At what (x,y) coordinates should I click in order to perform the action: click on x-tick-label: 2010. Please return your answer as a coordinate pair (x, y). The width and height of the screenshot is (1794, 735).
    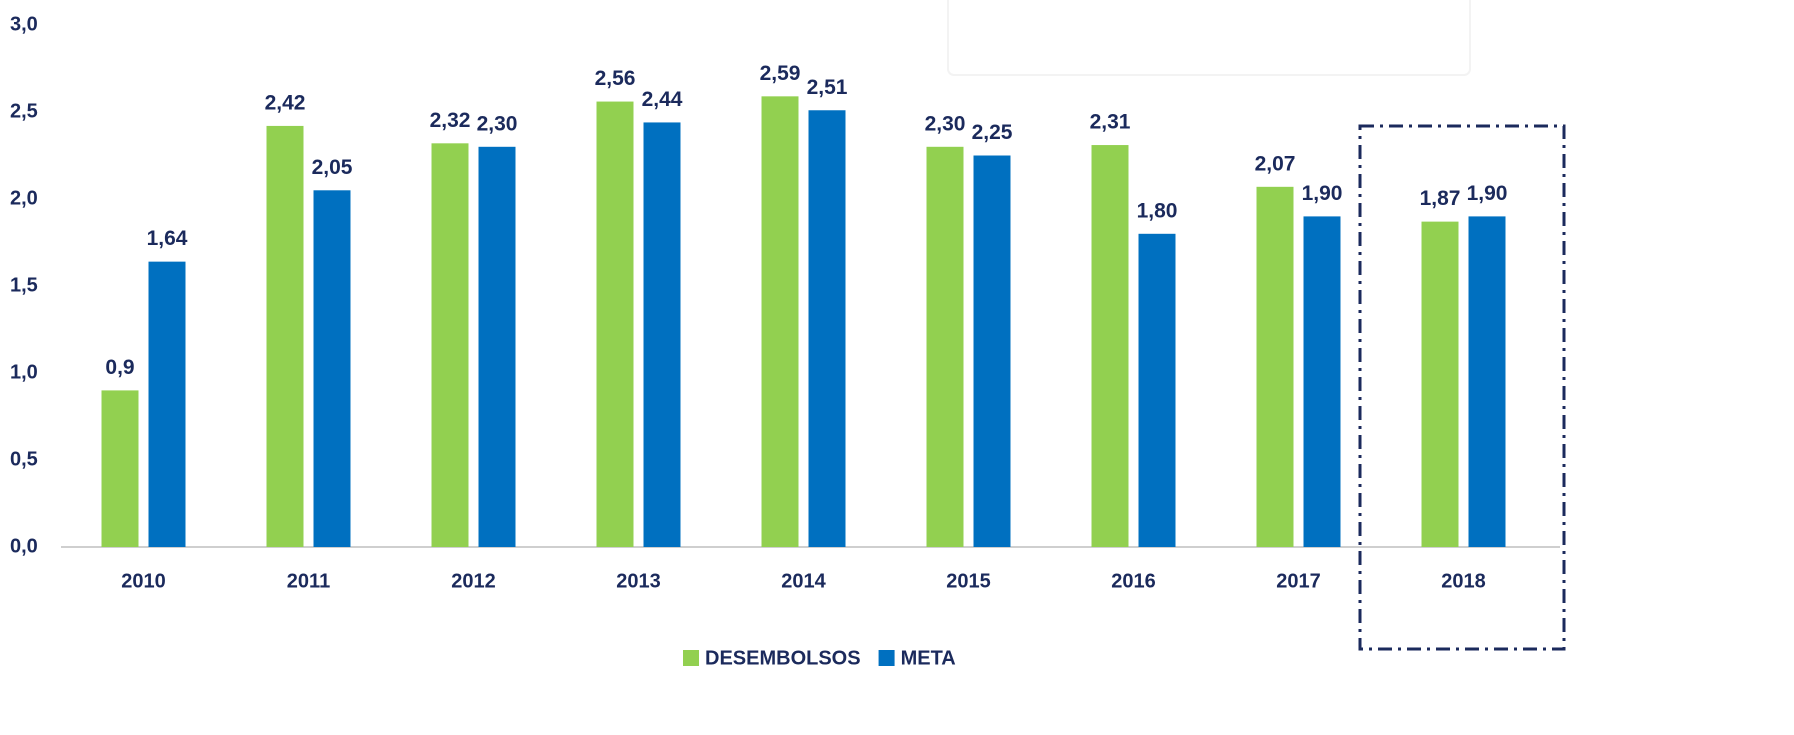
    Looking at the image, I should click on (143, 581).